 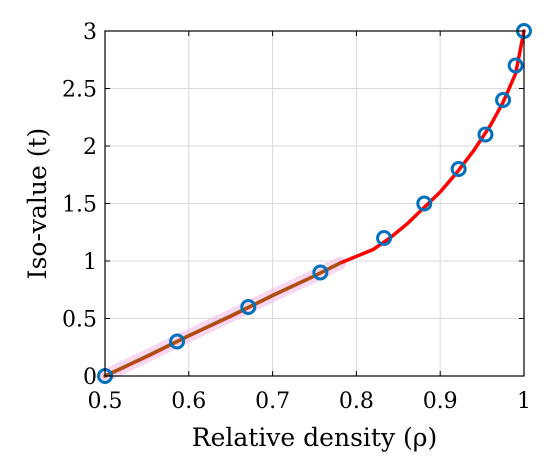 I want to click on y-tick-label: 0, so click(x=90, y=377).